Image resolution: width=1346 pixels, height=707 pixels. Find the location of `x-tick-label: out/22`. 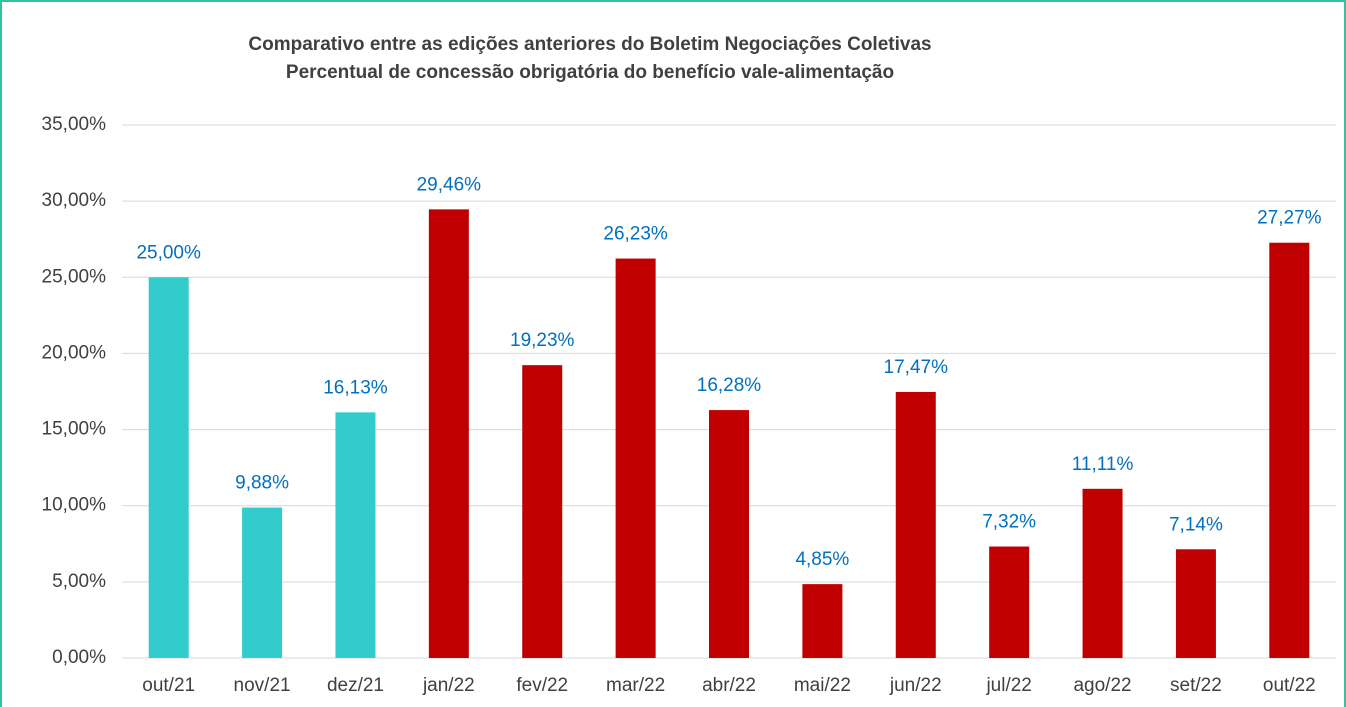

x-tick-label: out/22 is located at coordinates (1289, 685).